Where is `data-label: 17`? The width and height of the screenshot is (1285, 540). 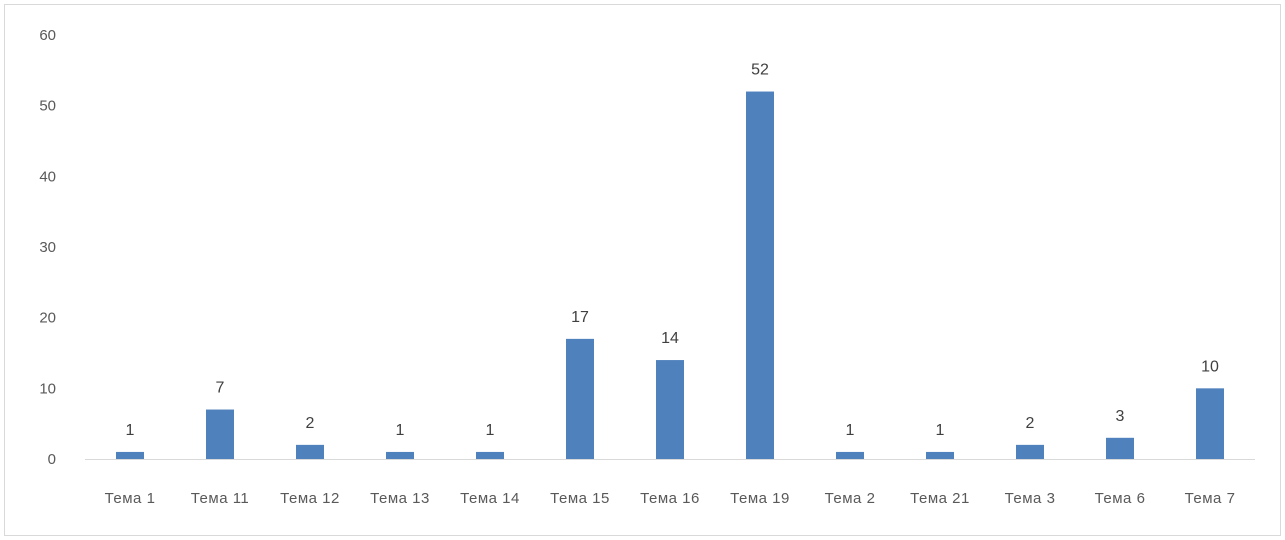
data-label: 17 is located at coordinates (580, 317).